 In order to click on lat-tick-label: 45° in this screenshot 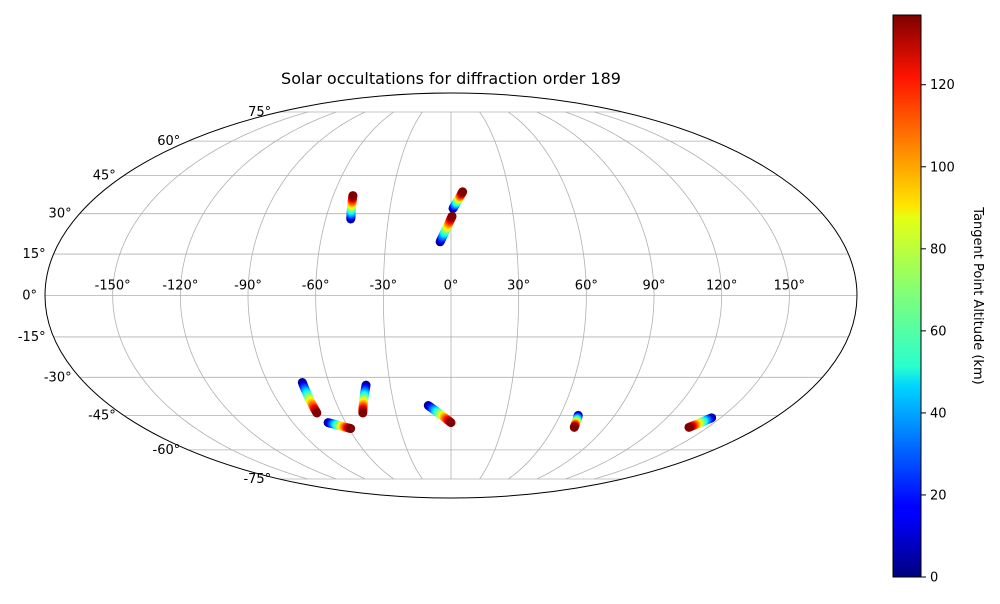, I will do `click(104, 176)`.